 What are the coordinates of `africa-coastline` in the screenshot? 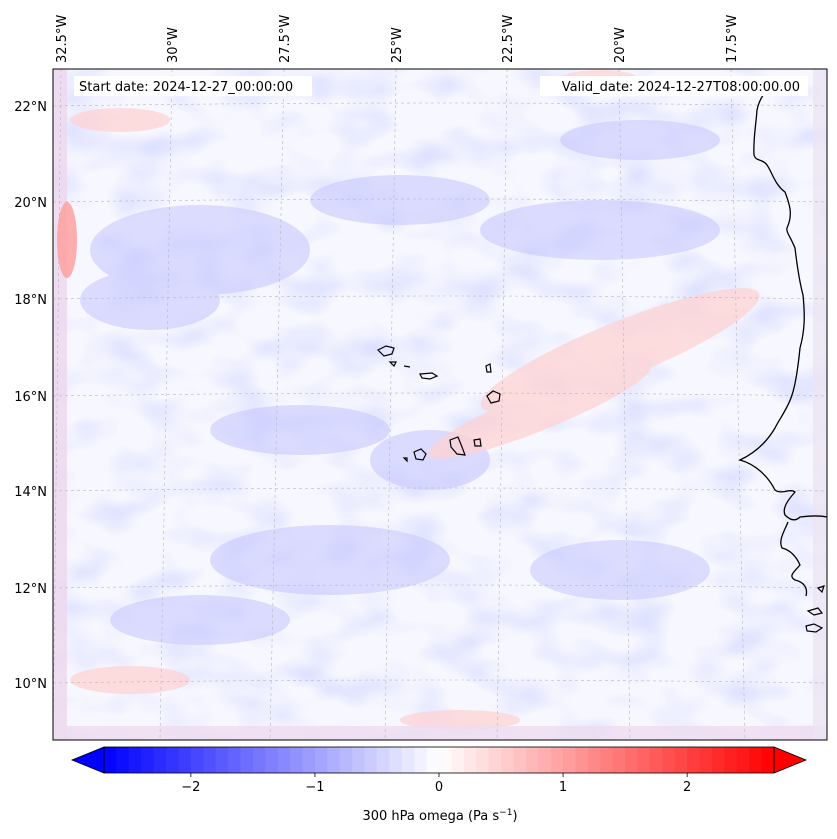 It's located at (782, 338).